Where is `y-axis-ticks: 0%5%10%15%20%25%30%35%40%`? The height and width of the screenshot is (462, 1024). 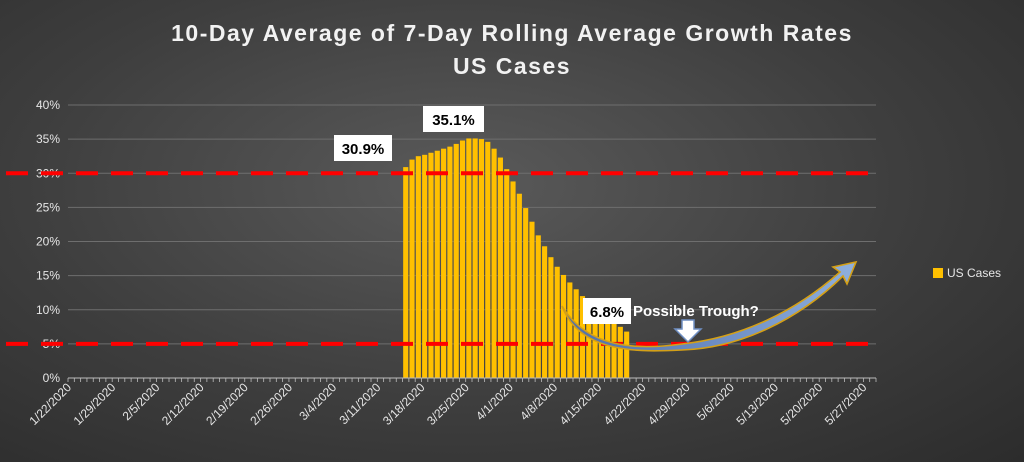 y-axis-ticks: 0%5%10%15%20%25%30%35%40% is located at coordinates (48, 241).